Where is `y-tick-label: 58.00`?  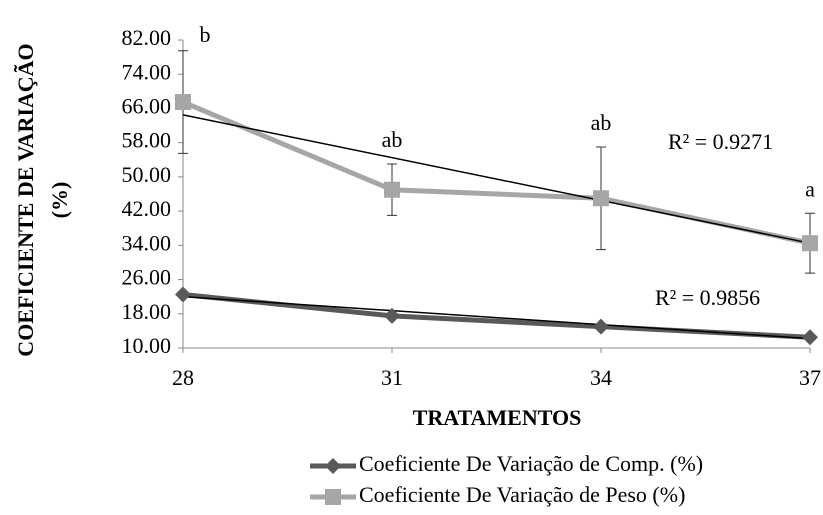 y-tick-label: 58.00 is located at coordinates (147, 140).